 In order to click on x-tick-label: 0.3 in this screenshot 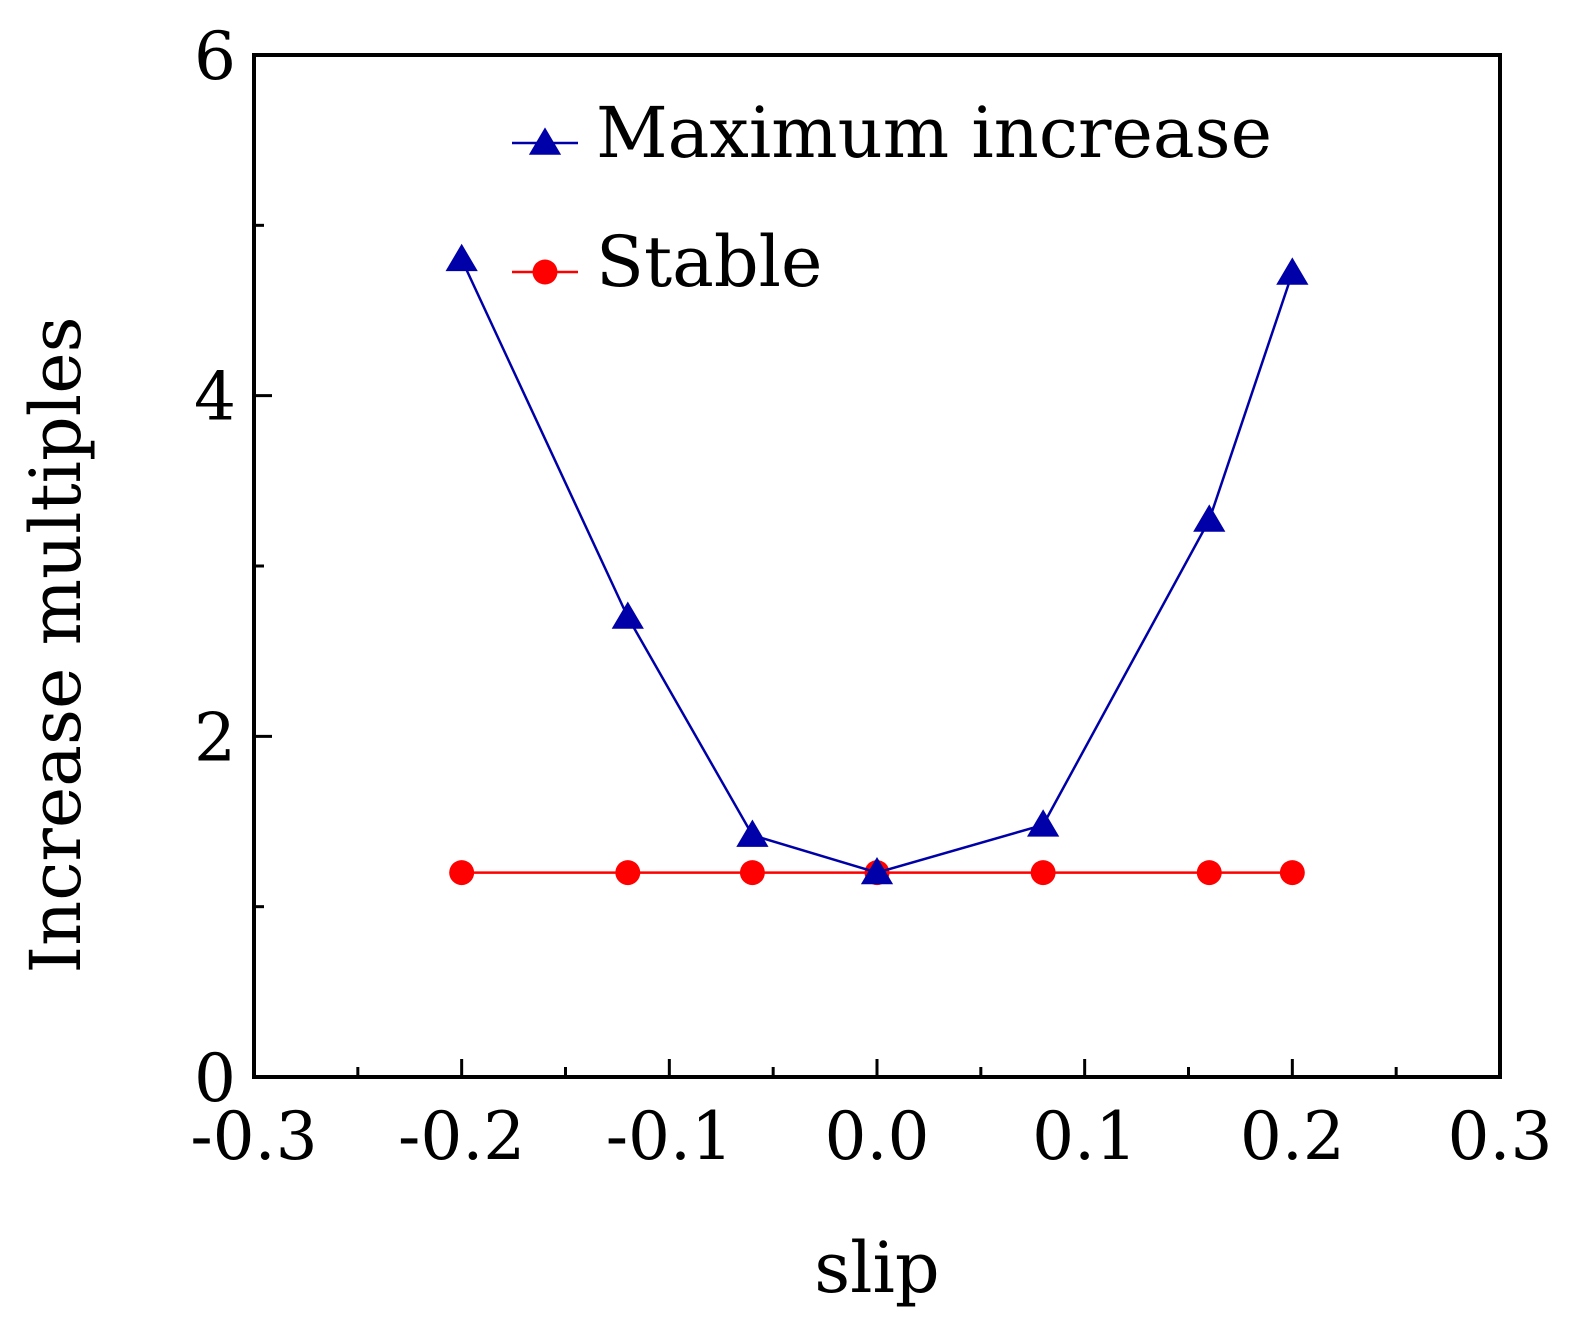, I will do `click(1500, 1136)`.